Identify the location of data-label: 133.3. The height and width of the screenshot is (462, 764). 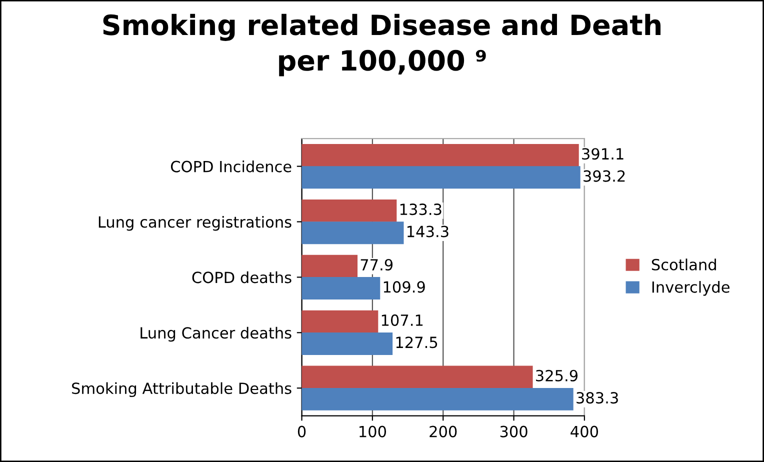
(421, 210).